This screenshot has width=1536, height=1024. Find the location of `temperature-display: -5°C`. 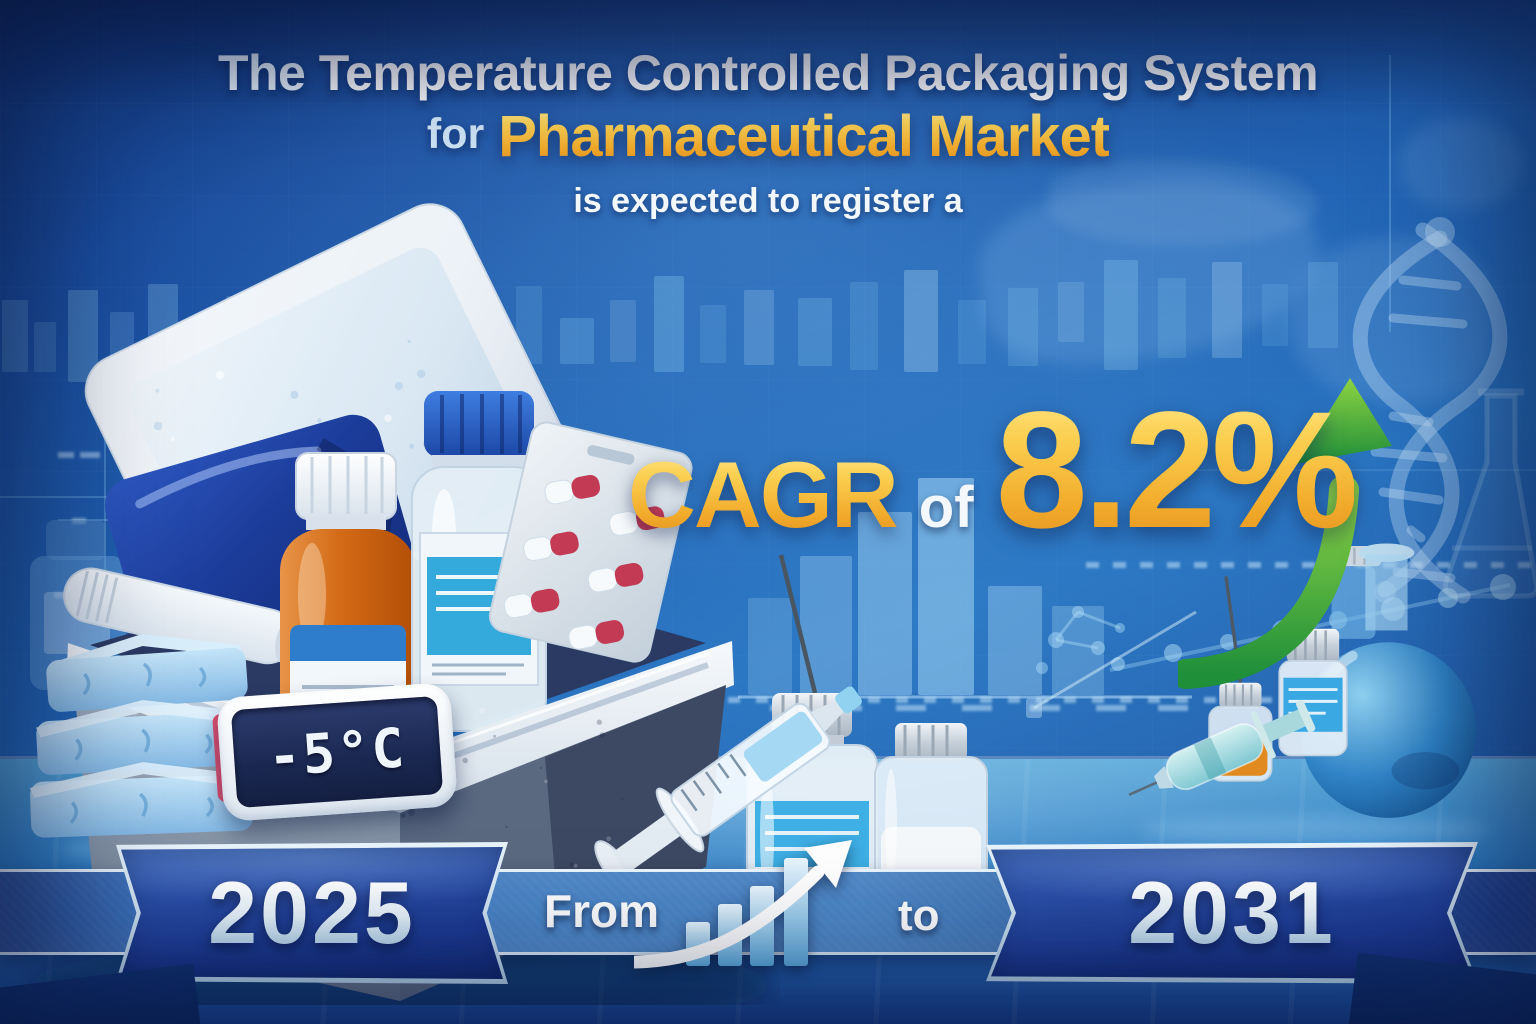

temperature-display: -5°C is located at coordinates (335, 752).